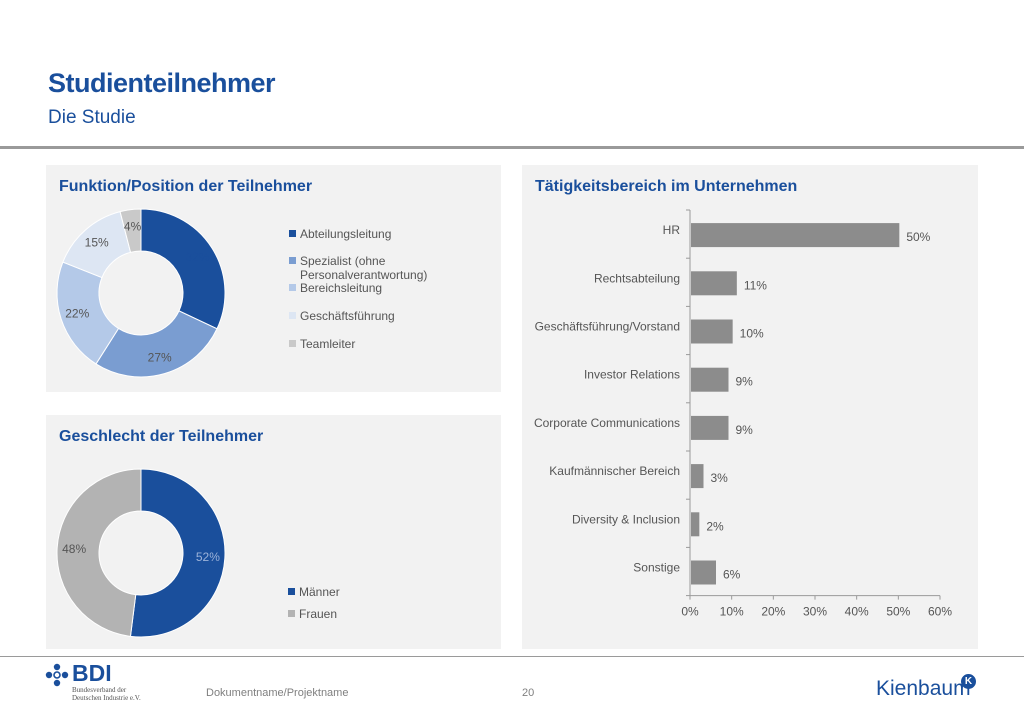 The height and width of the screenshot is (709, 1024). What do you see at coordinates (607, 327) in the screenshot?
I see `category-label: Geschäftsführung/Vorstand` at bounding box center [607, 327].